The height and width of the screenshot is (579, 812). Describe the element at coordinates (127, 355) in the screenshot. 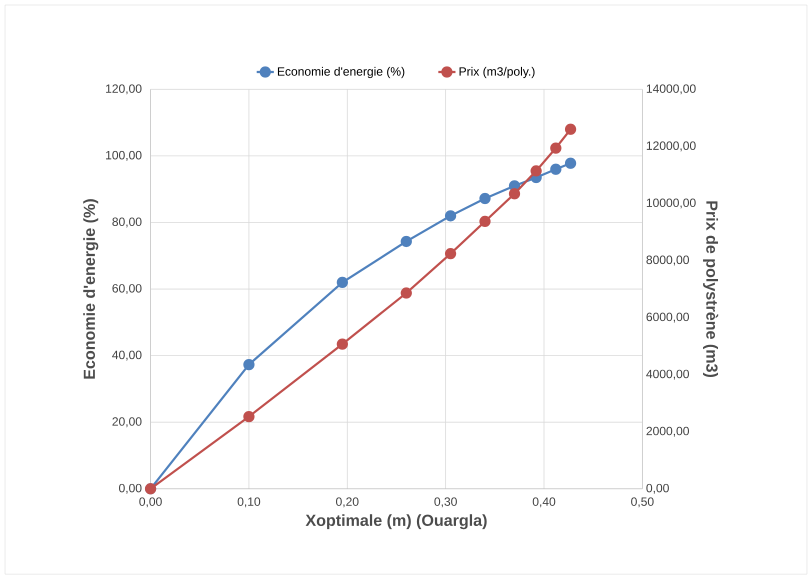

I see `y-tick-label: 40,00` at that location.